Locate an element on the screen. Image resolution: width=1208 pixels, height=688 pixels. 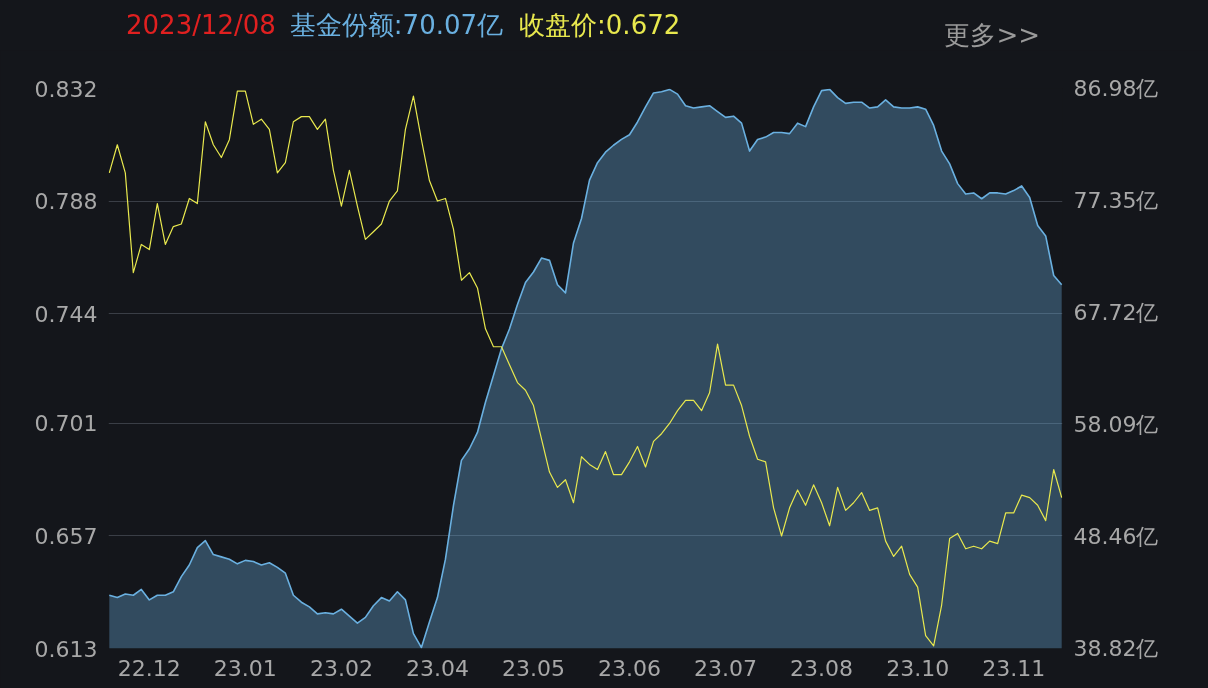
y-tick-label: 0.744 is located at coordinates (66, 314).